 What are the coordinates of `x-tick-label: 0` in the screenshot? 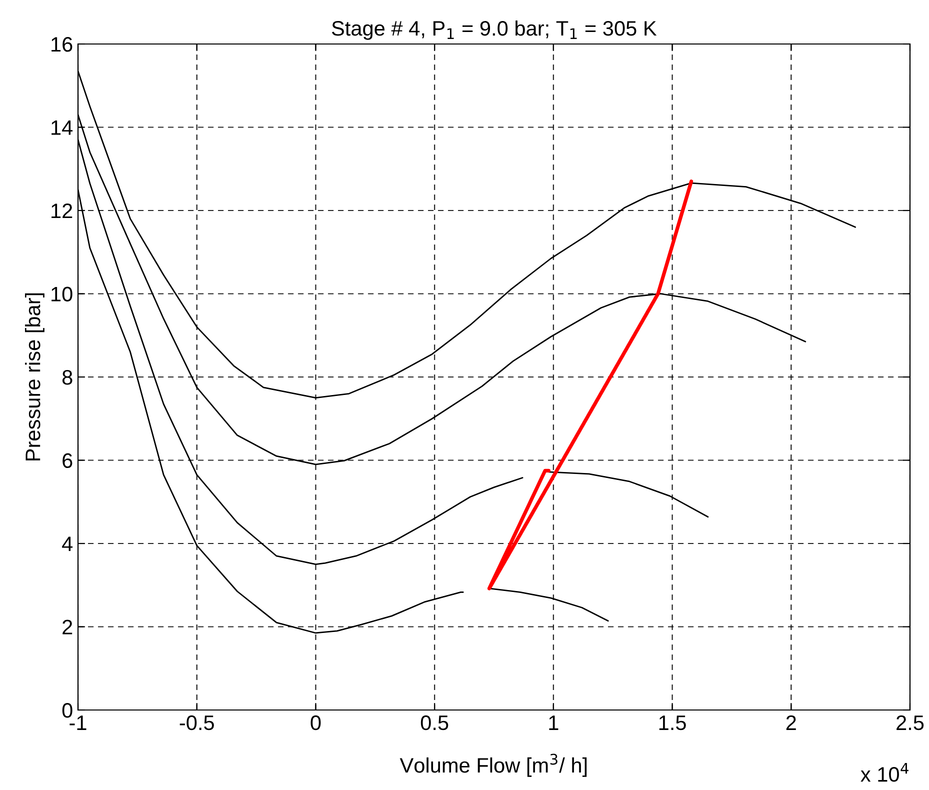 It's located at (315, 722).